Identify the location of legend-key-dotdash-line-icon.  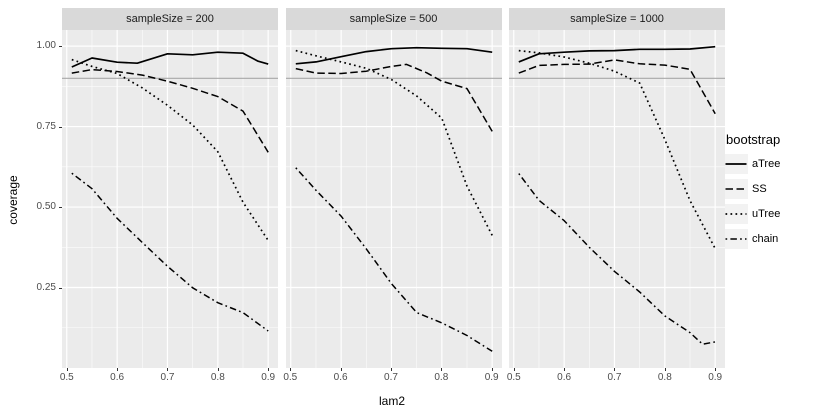
(736, 239).